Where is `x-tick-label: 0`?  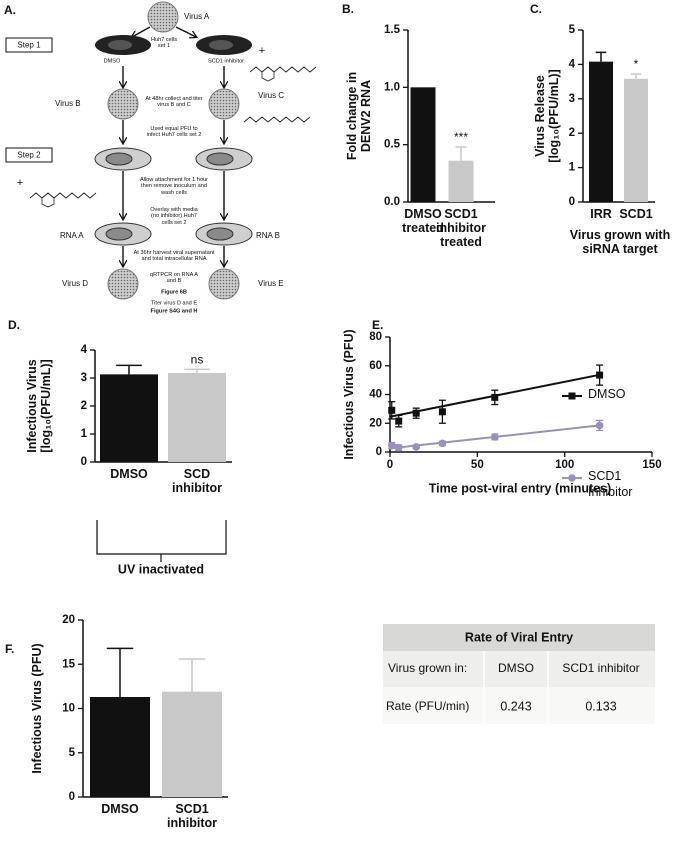
x-tick-label: 0 is located at coordinates (390, 465).